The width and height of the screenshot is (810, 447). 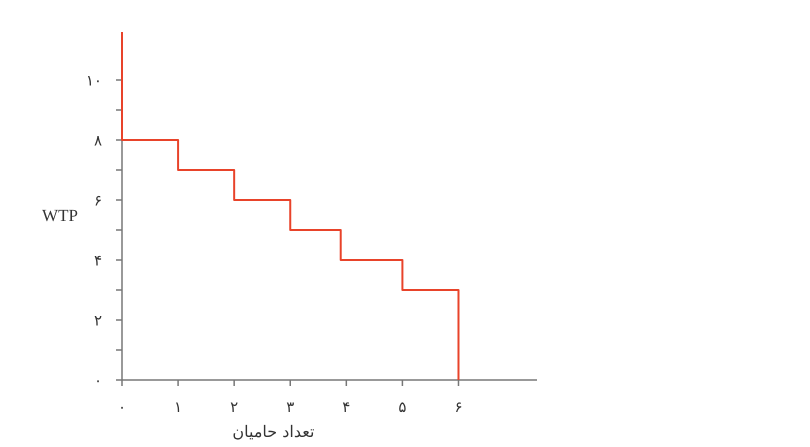 What do you see at coordinates (346, 407) in the screenshot?
I see `x-tick-label: ۴` at bounding box center [346, 407].